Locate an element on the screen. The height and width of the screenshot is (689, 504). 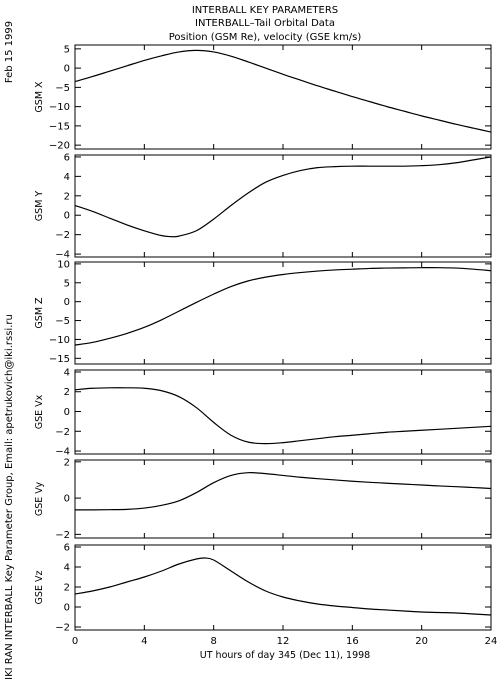
date-label: Feb 15 1999 is located at coordinates (9, 52).